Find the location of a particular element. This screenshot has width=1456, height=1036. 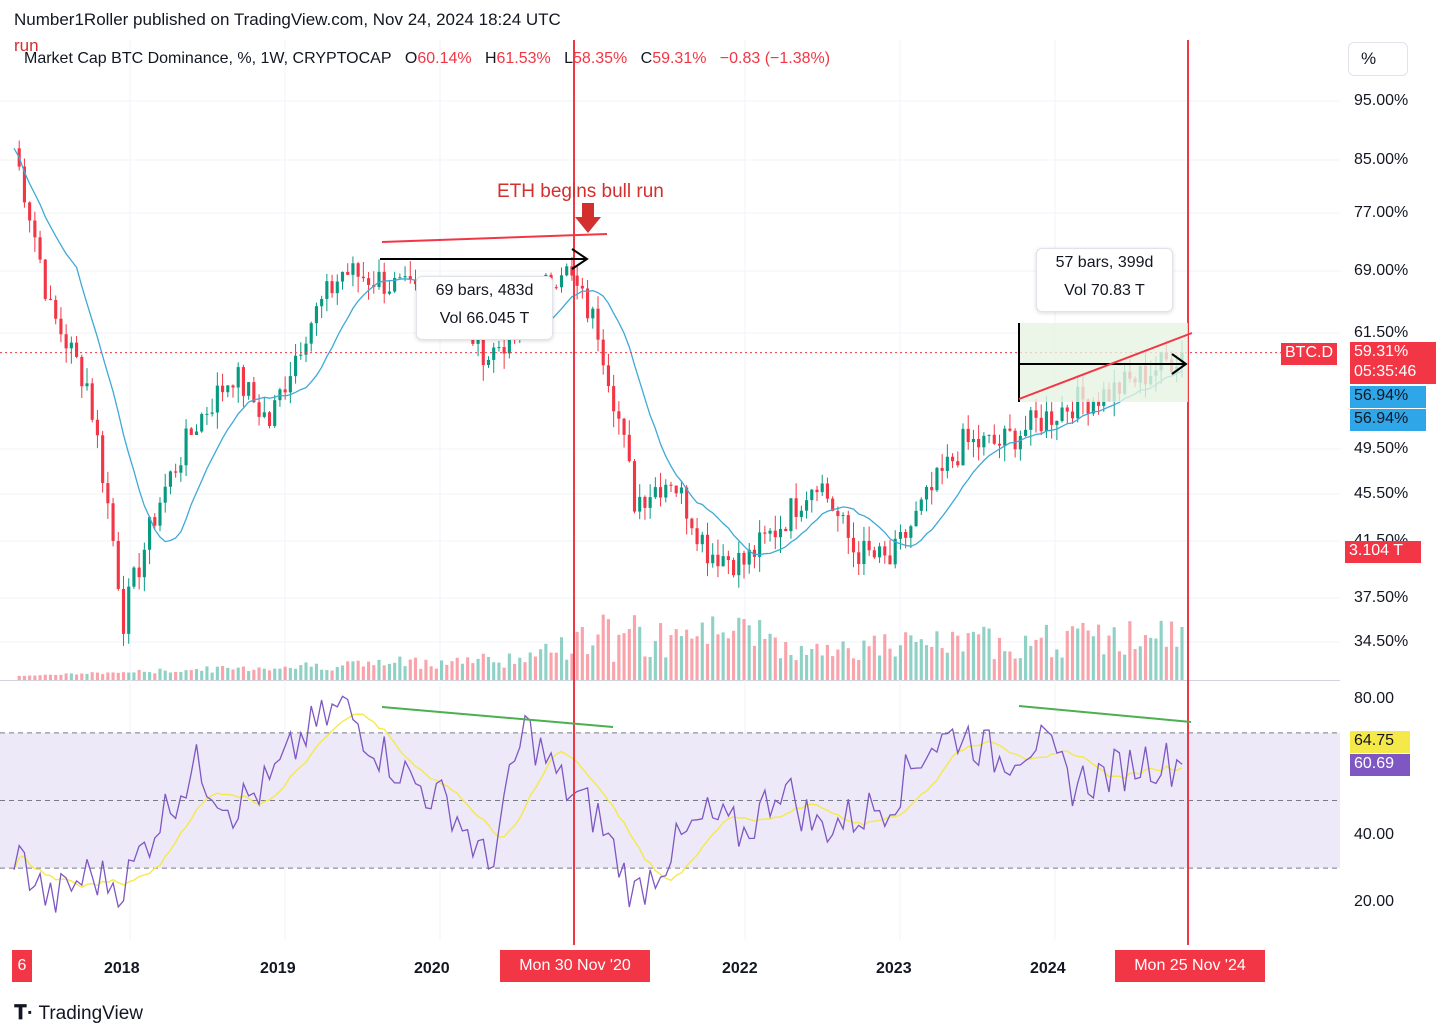

price-tick: 45.50% is located at coordinates (1381, 493).